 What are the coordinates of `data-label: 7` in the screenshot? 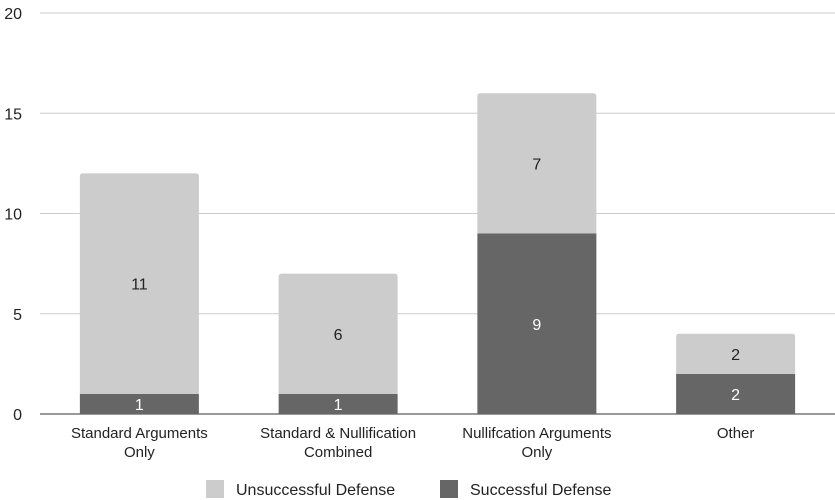 It's located at (536, 164).